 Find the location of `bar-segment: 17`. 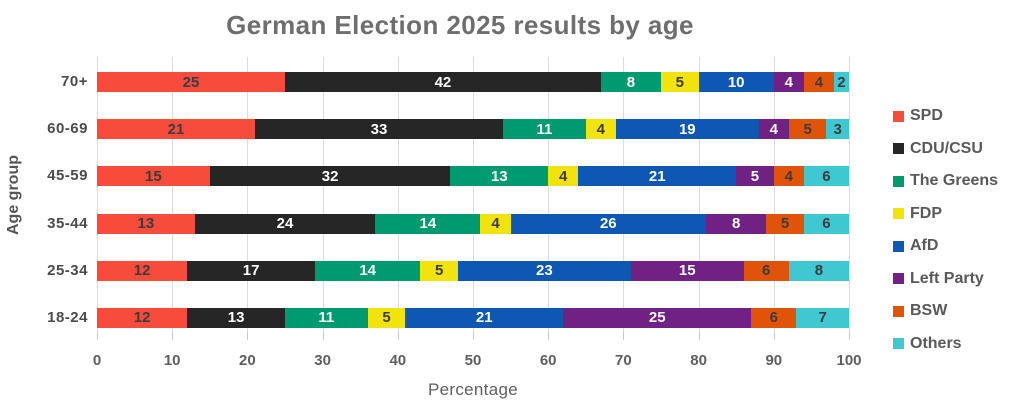

bar-segment: 17 is located at coordinates (251, 270).